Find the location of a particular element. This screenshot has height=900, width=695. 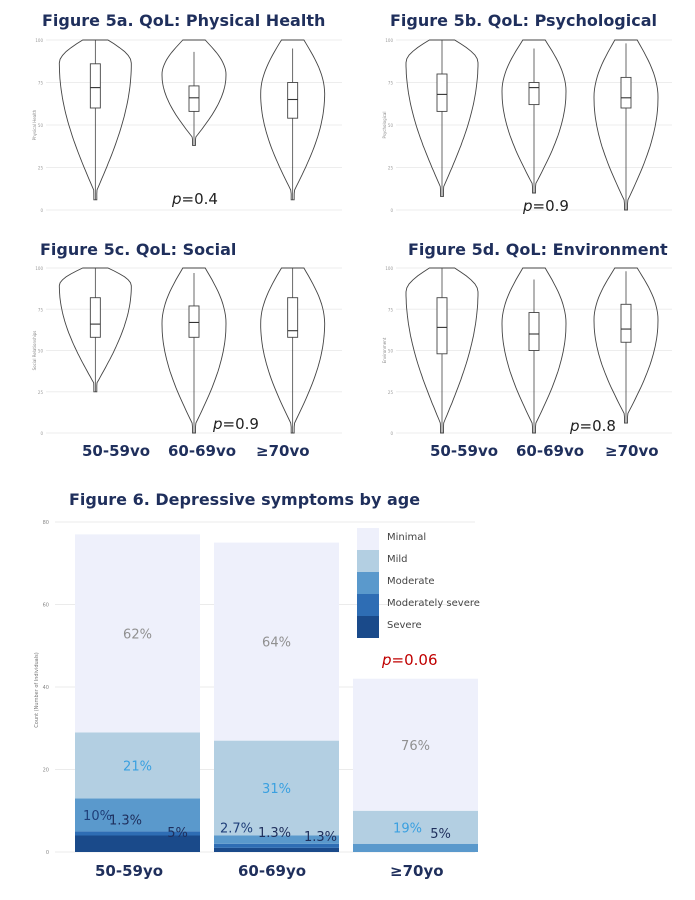

y-tick-label: 20 is located at coordinates (46, 771).